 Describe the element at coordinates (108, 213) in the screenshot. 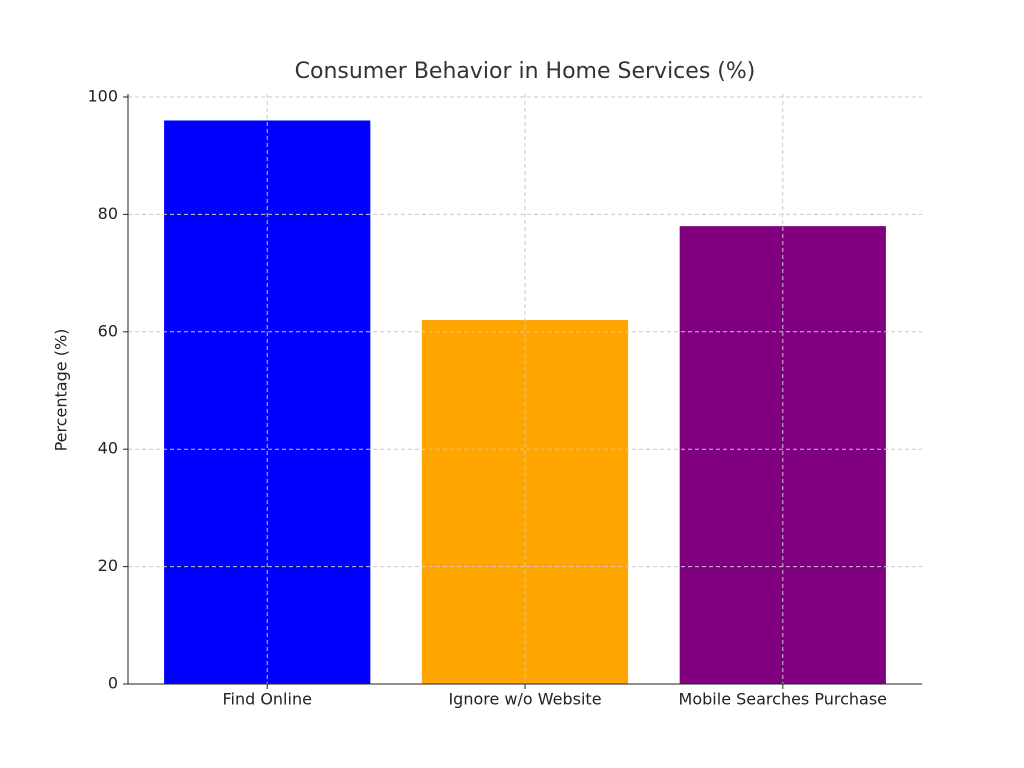

I see `y-tick-label: 80` at that location.